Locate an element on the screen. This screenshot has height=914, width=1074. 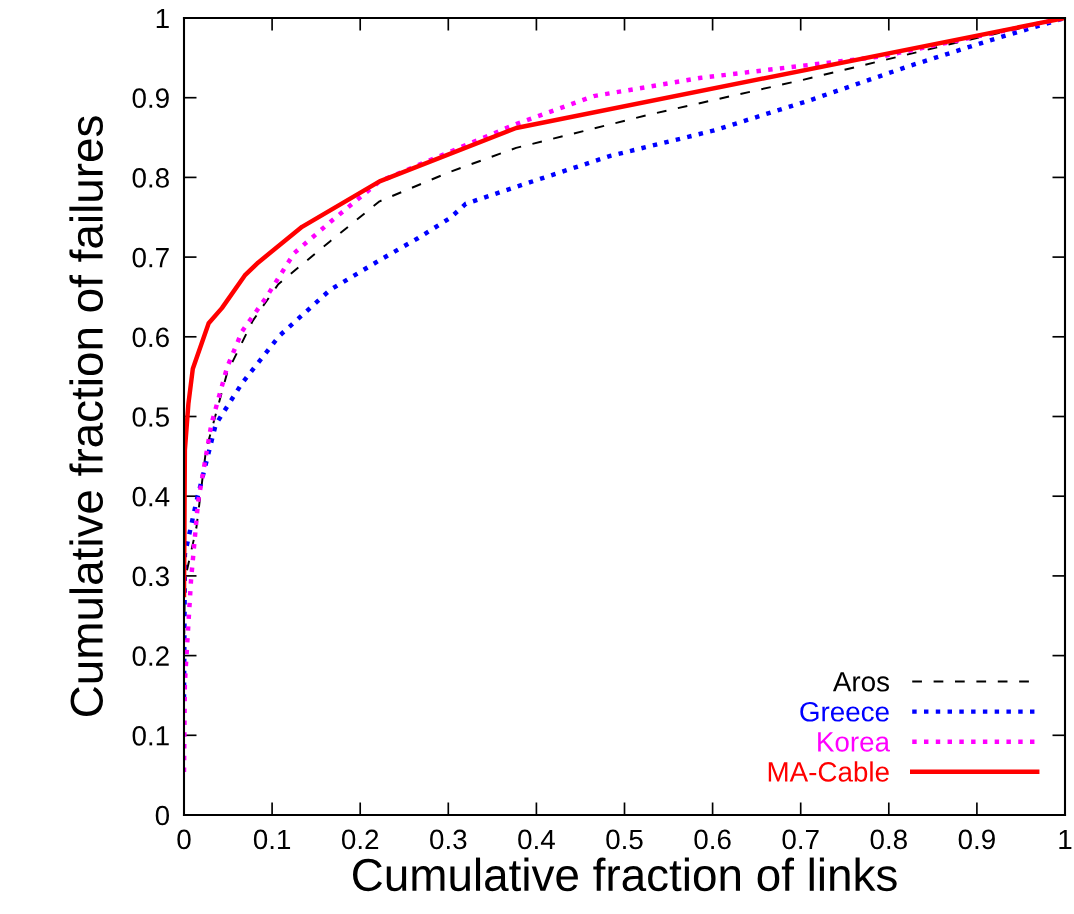
x-tick-label: 0.1 is located at coordinates (272, 839).